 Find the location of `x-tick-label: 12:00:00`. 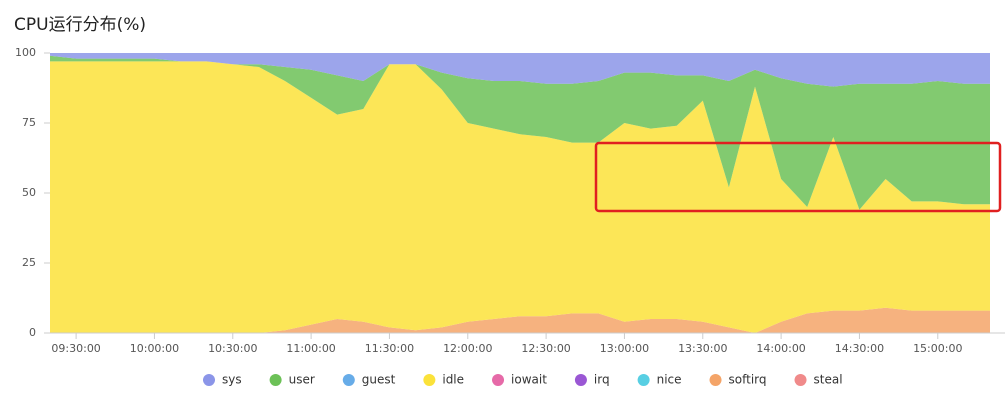

x-tick-label: 12:00:00 is located at coordinates (467, 348).